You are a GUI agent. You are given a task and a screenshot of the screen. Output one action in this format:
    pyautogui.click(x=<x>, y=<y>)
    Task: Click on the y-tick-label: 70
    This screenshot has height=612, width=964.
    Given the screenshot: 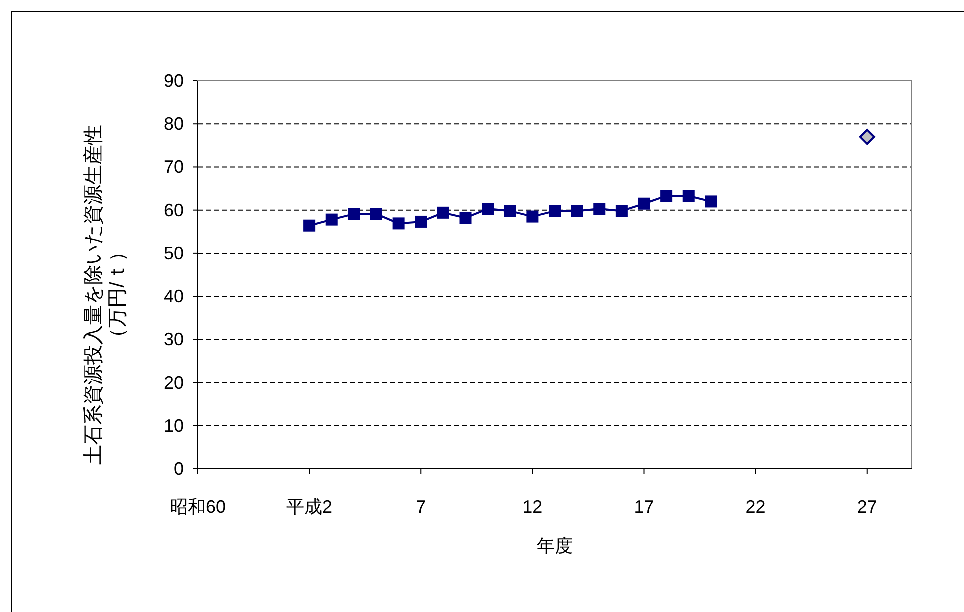 What is the action you would take?
    pyautogui.click(x=174, y=167)
    